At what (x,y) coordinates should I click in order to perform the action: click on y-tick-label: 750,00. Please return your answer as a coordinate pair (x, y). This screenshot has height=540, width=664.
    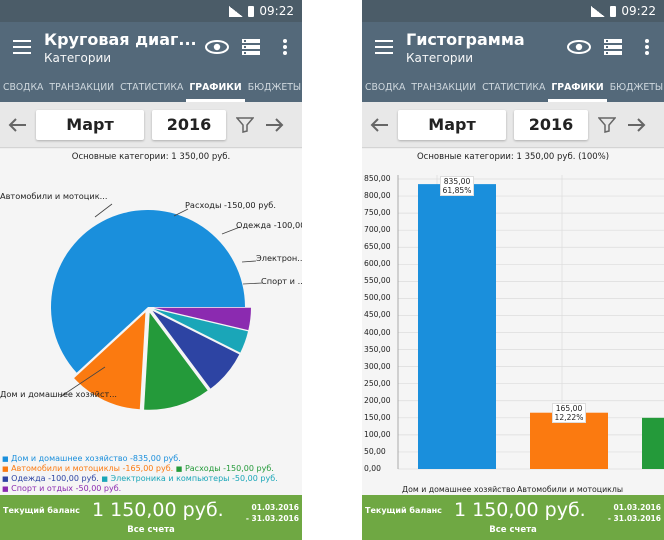
    Looking at the image, I should click on (377, 213).